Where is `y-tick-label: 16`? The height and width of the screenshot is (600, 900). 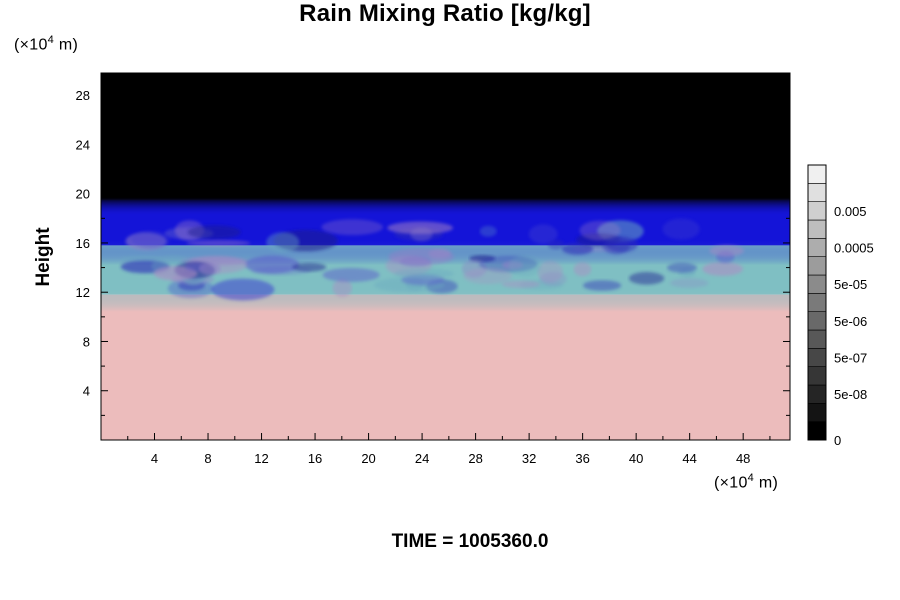
y-tick-label: 16 is located at coordinates (83, 243).